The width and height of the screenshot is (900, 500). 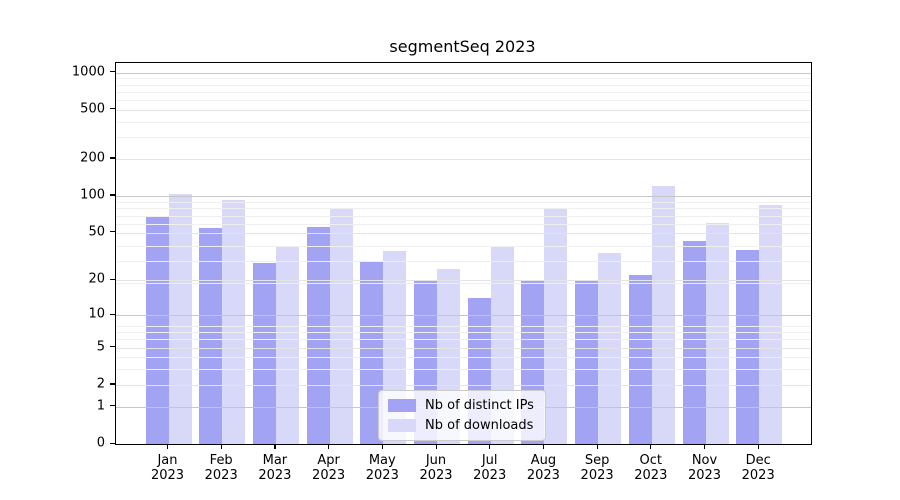 What do you see at coordinates (402, 405) in the screenshot?
I see `legend-swatch-distinct-ips` at bounding box center [402, 405].